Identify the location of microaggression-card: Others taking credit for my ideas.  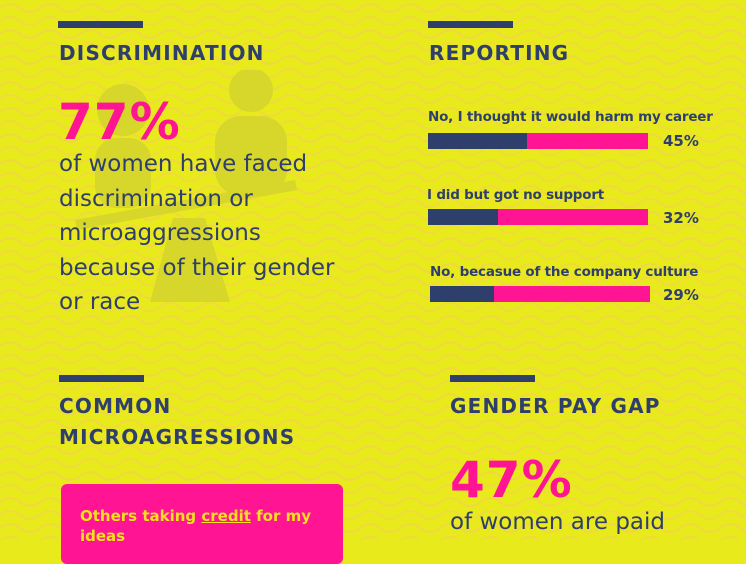
(202, 524).